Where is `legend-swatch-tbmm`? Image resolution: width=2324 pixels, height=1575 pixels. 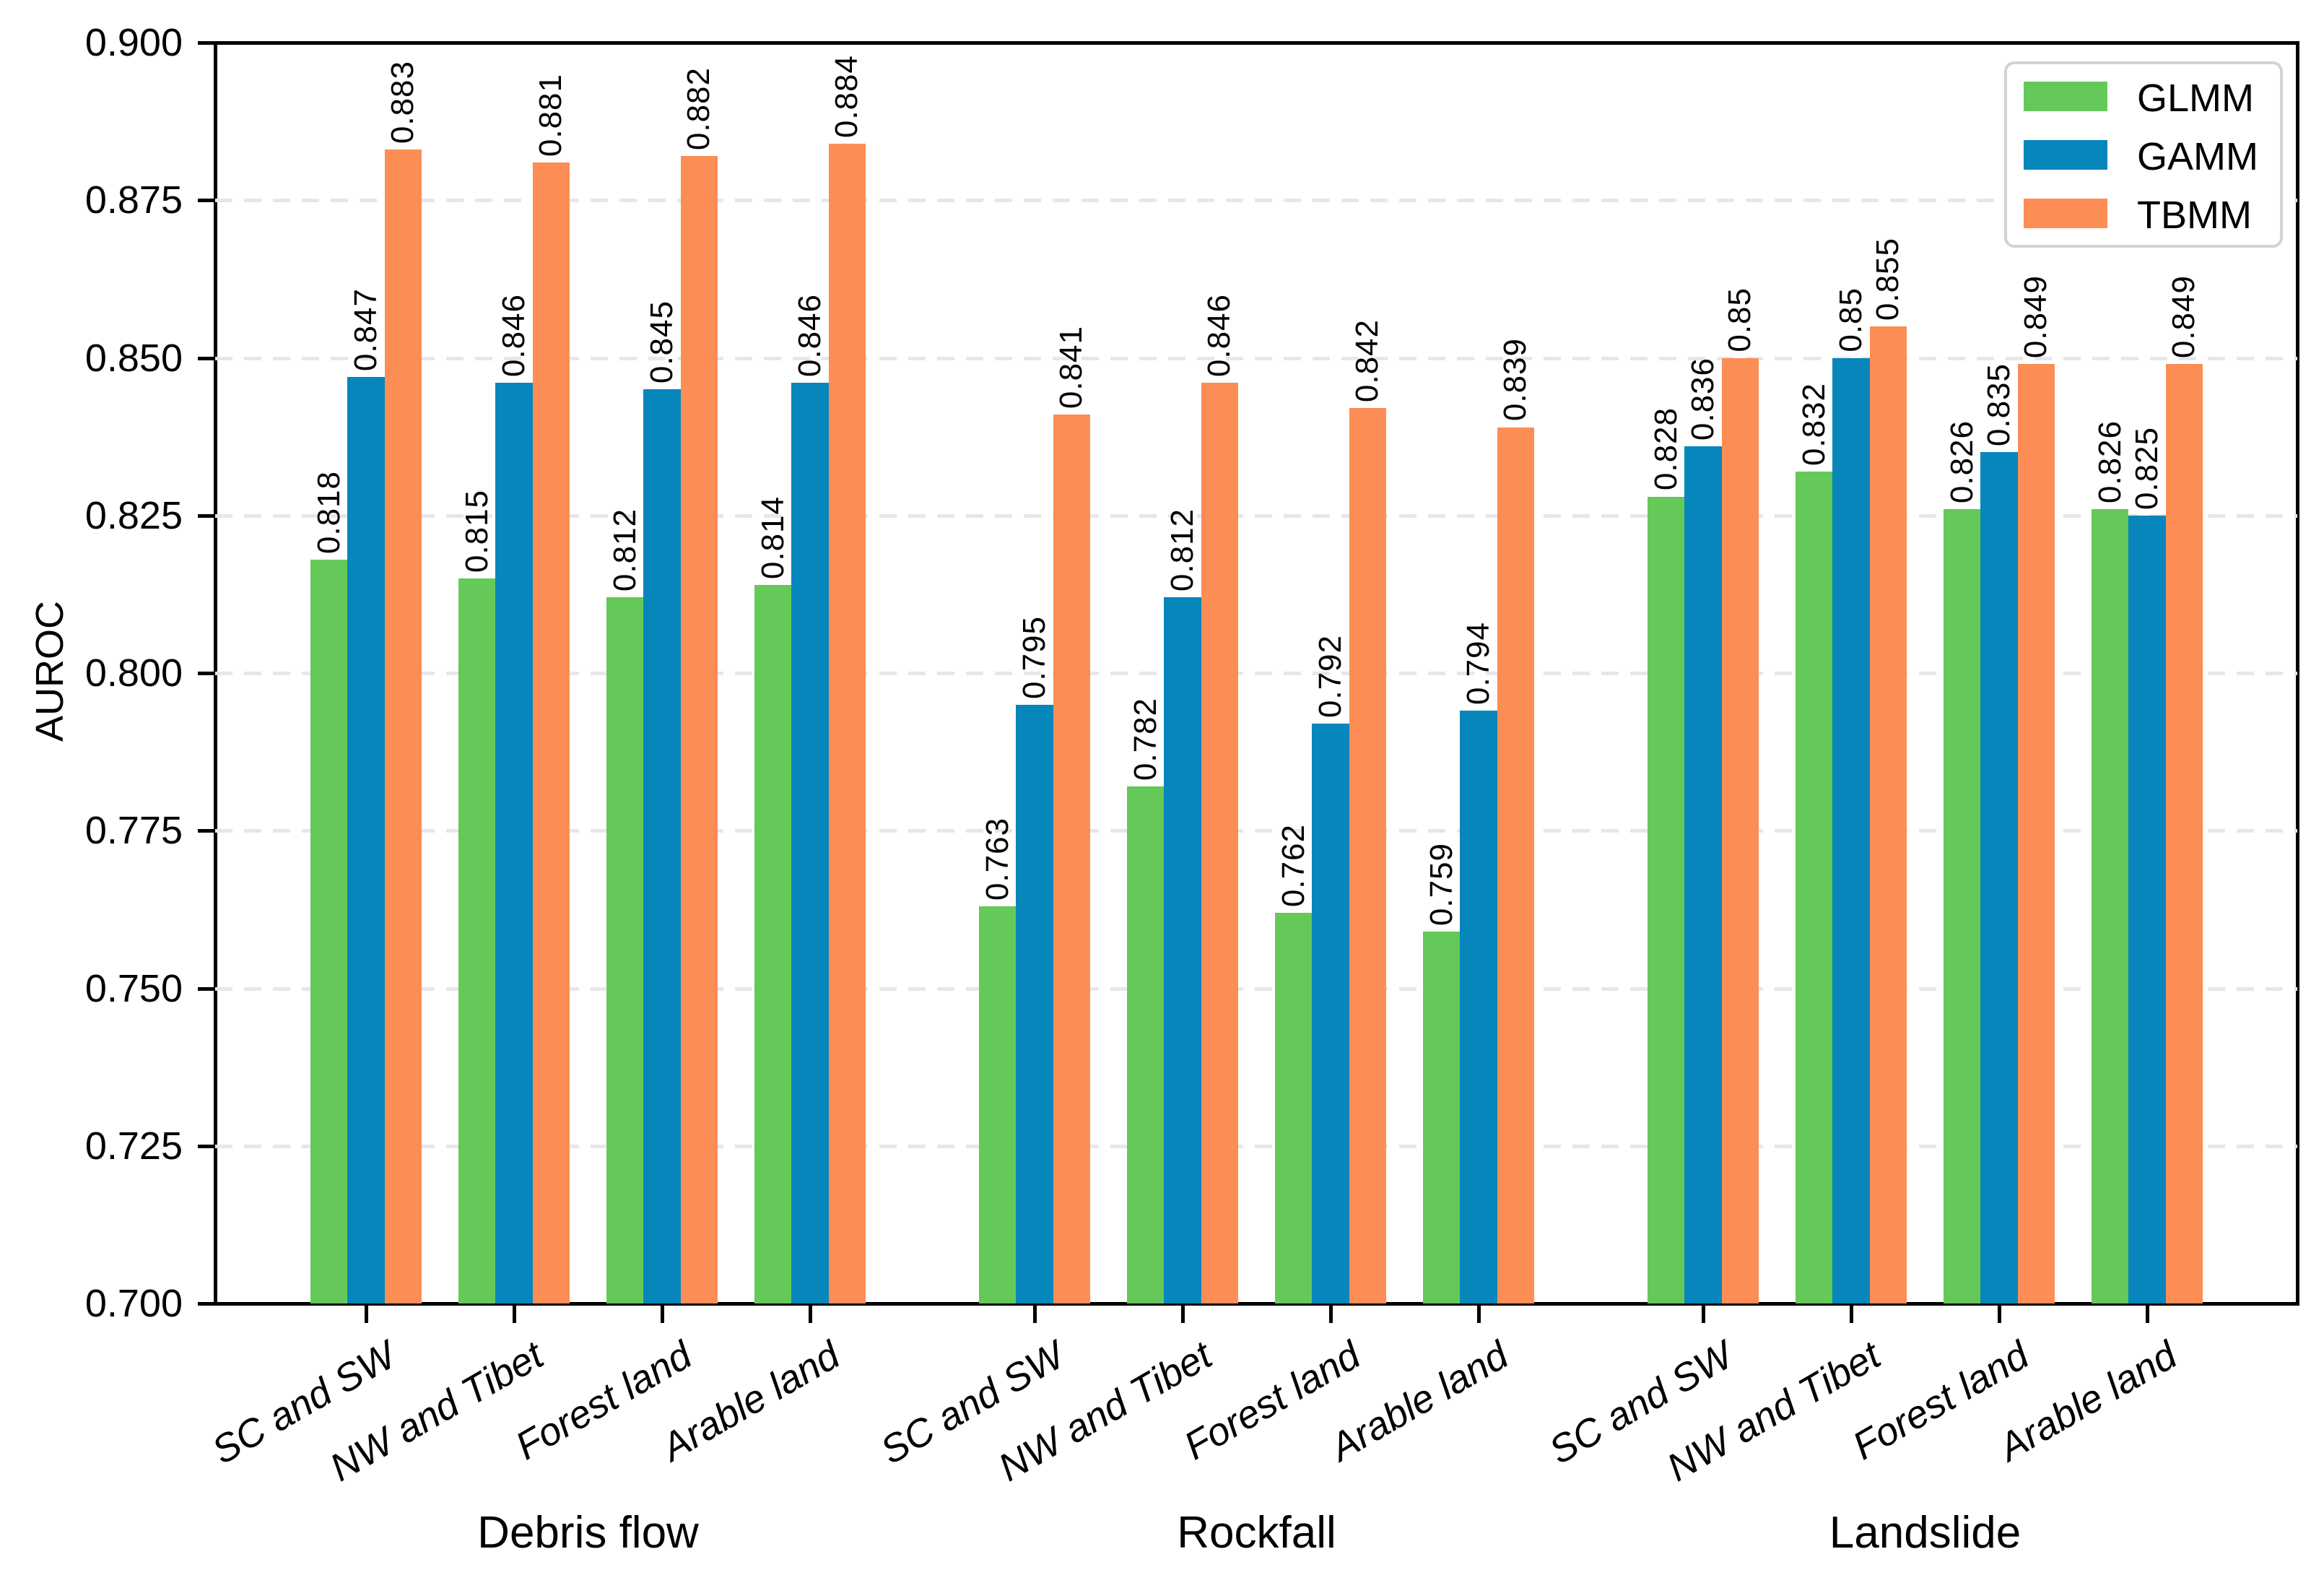 legend-swatch-tbmm is located at coordinates (2065, 214).